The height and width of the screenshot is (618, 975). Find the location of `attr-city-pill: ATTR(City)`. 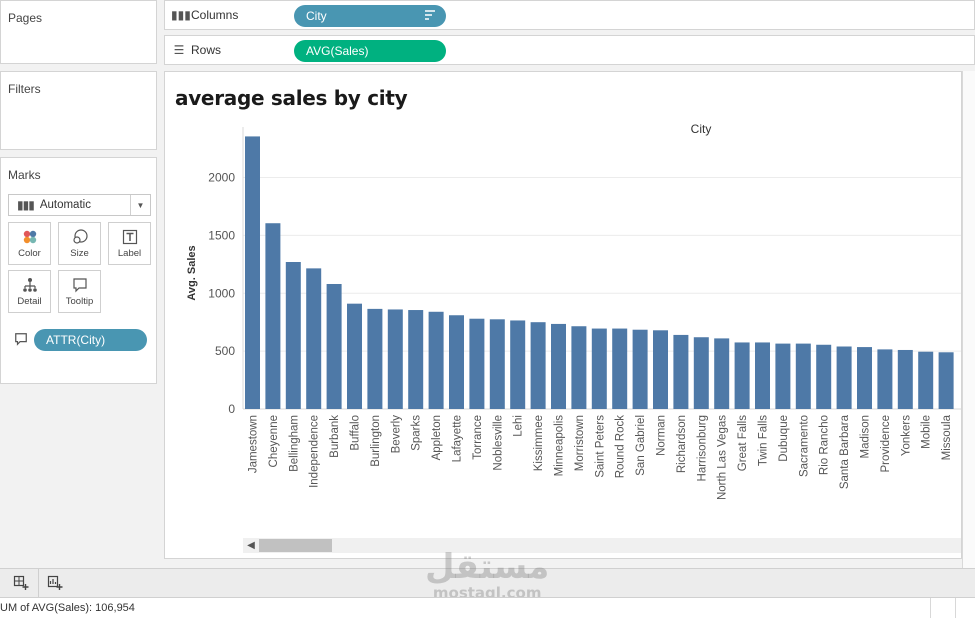

attr-city-pill: ATTR(City) is located at coordinates (90, 340).